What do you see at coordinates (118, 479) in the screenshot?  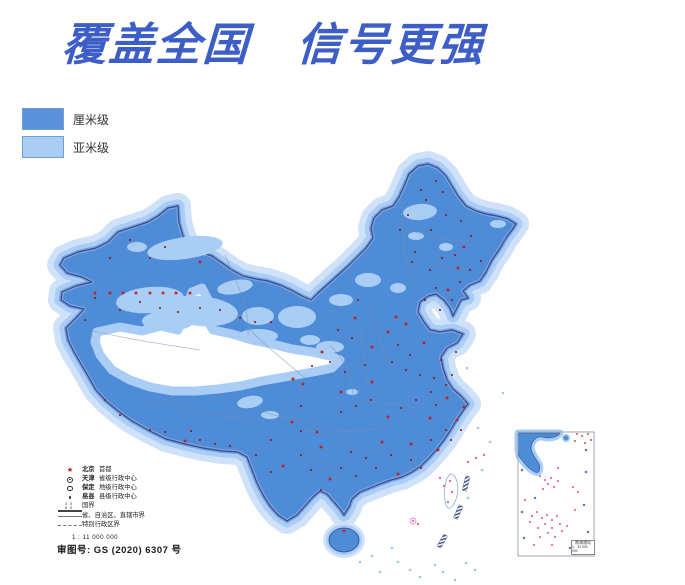 I see `legend-desc: 省级行政中心` at bounding box center [118, 479].